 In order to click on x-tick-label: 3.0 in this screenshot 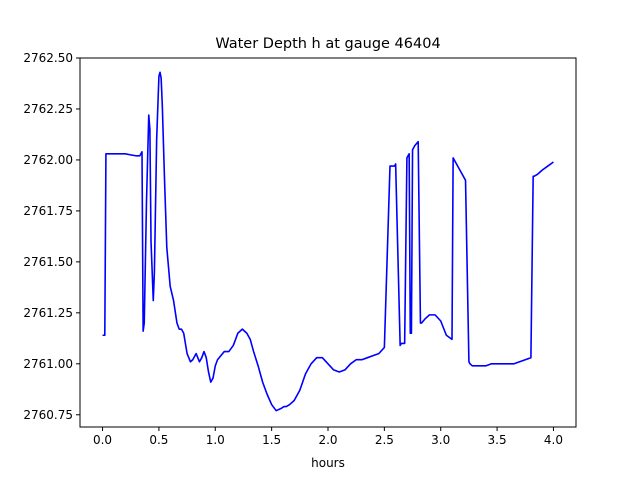, I will do `click(440, 440)`.